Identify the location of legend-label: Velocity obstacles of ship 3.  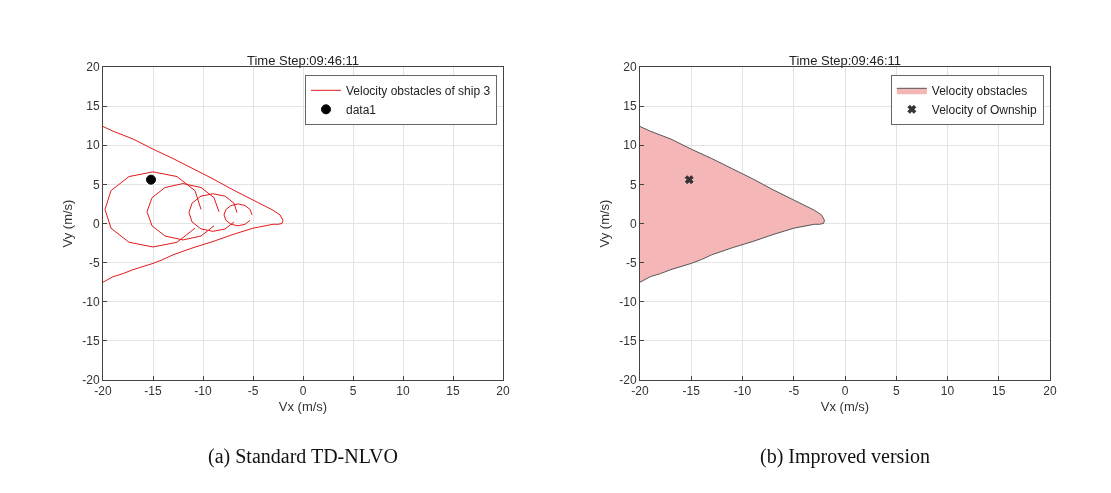
(418, 91).